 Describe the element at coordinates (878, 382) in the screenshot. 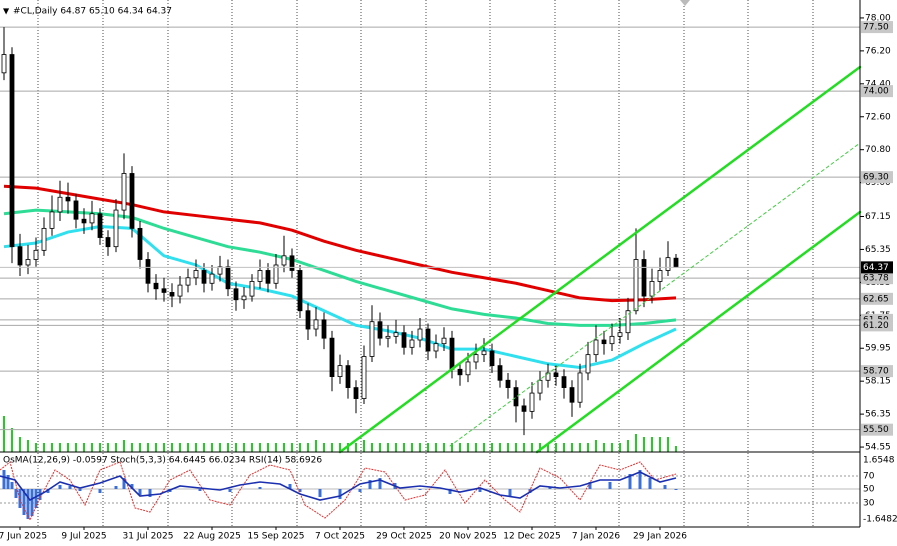

I see `y-tick-label: 58.15` at that location.